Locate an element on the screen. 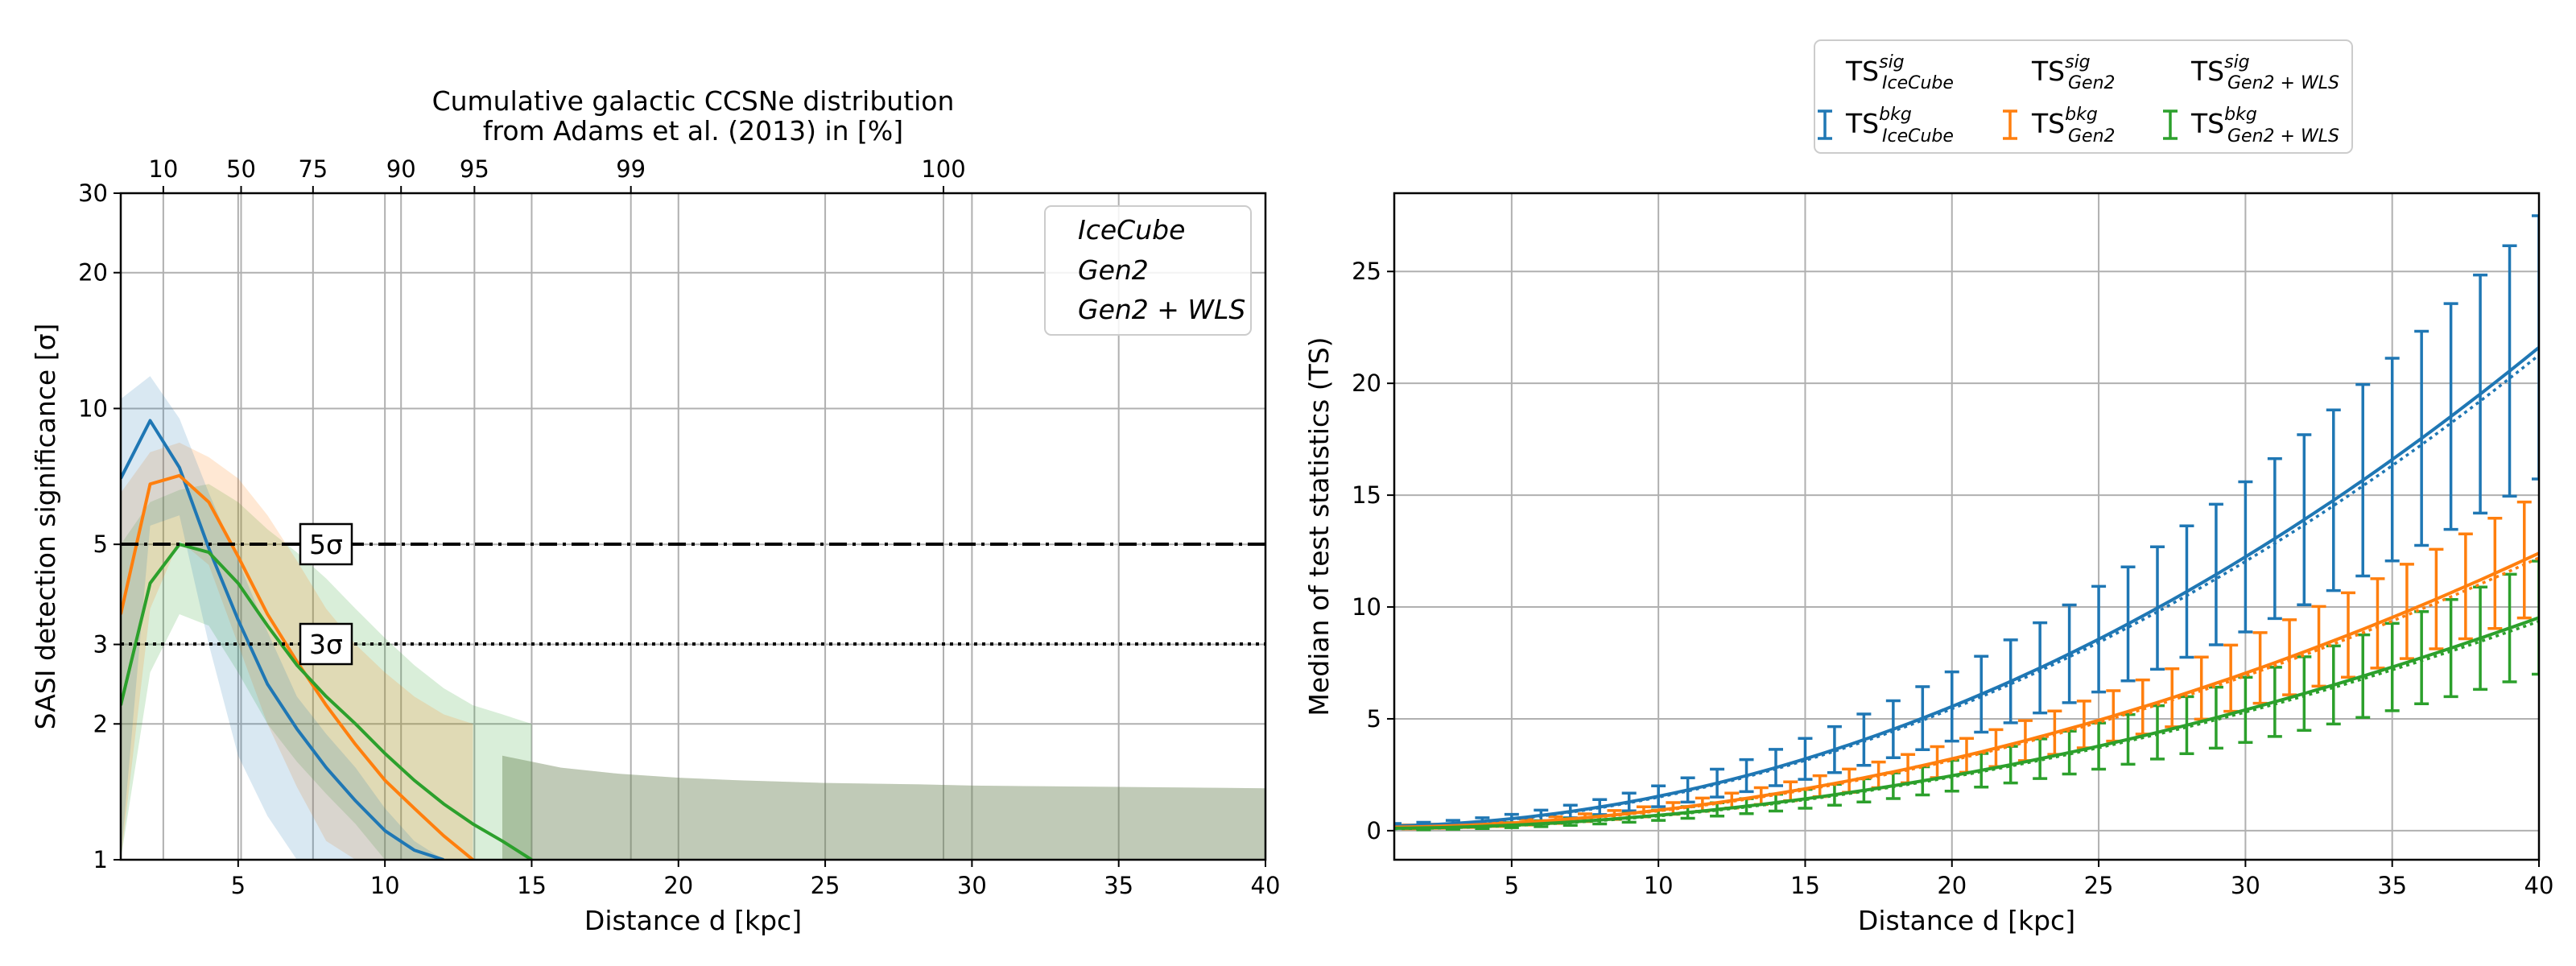 The width and height of the screenshot is (2576, 966). legend-ts-bkg-icecube: TSbkg IceCube is located at coordinates (1899, 126).